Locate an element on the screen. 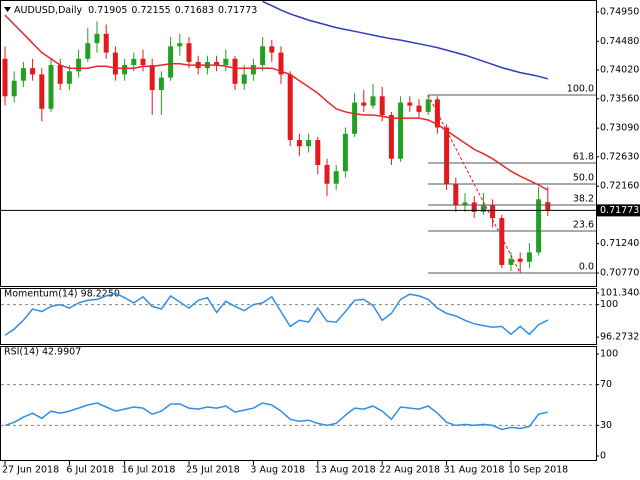 This screenshot has height=480, width=640. symbol-icon is located at coordinates (7, 9).